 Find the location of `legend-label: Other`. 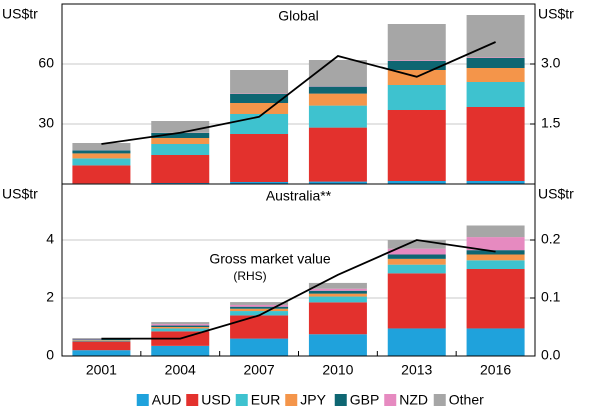

legend-label: Other is located at coordinates (466, 400).